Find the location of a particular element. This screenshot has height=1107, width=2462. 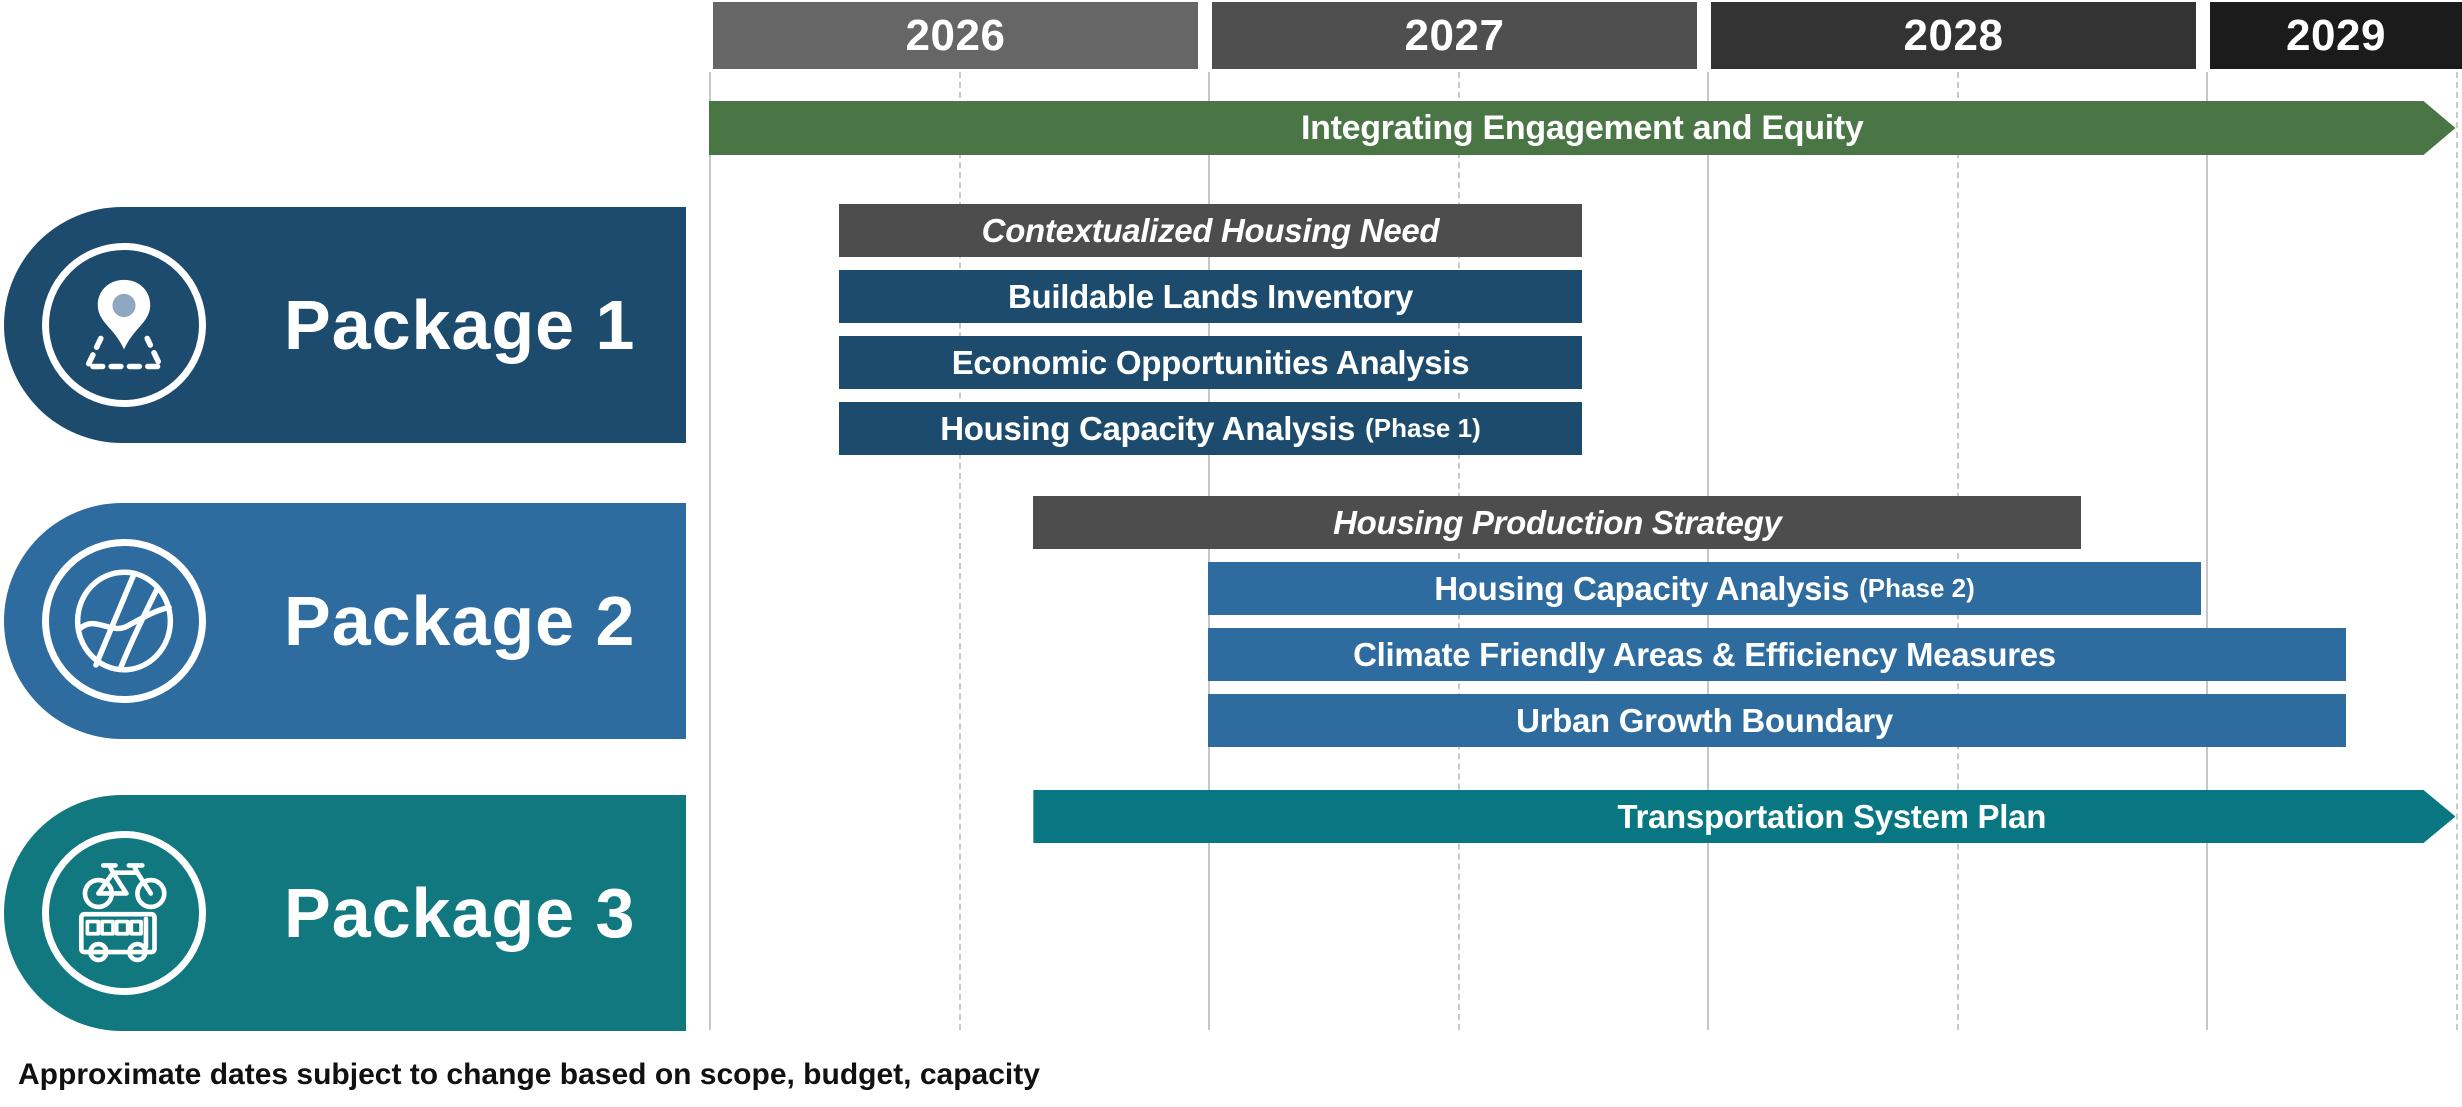

task-bar-label-box: Integrating Engagement and Equity is located at coordinates (1582, 128).